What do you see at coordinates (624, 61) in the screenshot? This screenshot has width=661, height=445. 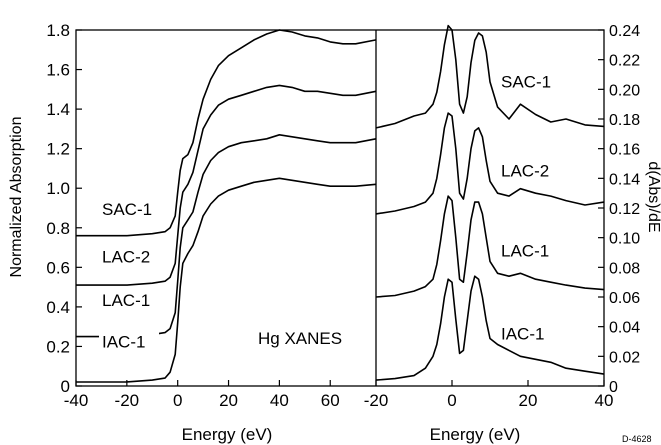 I see `right-y-tick-label: 0.22` at bounding box center [624, 61].